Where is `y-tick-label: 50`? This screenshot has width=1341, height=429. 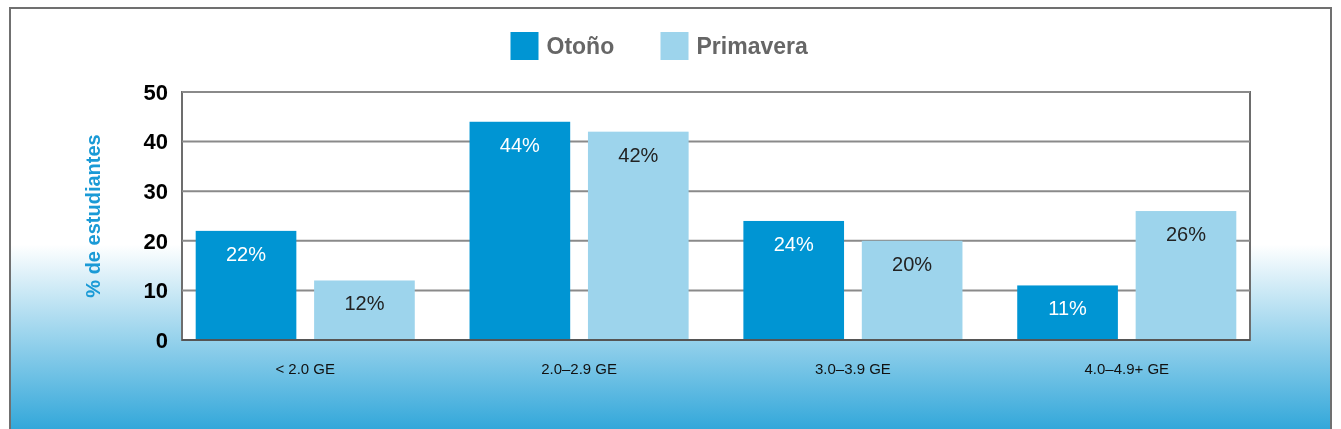
y-tick-label: 50 is located at coordinates (155, 92).